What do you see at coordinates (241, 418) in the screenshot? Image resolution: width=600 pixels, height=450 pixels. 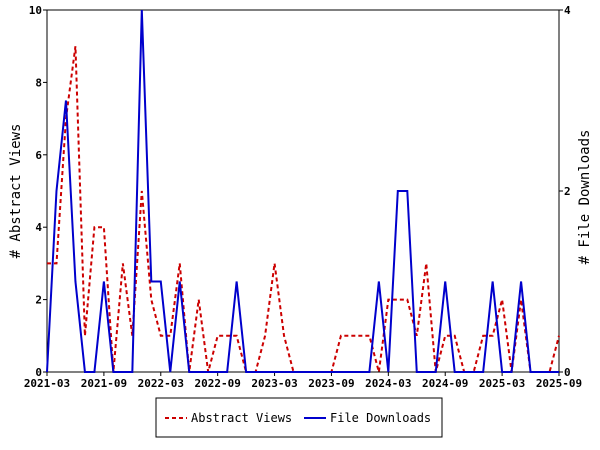 I see `legend-label-abstract-views: Abstract Views` at bounding box center [241, 418].